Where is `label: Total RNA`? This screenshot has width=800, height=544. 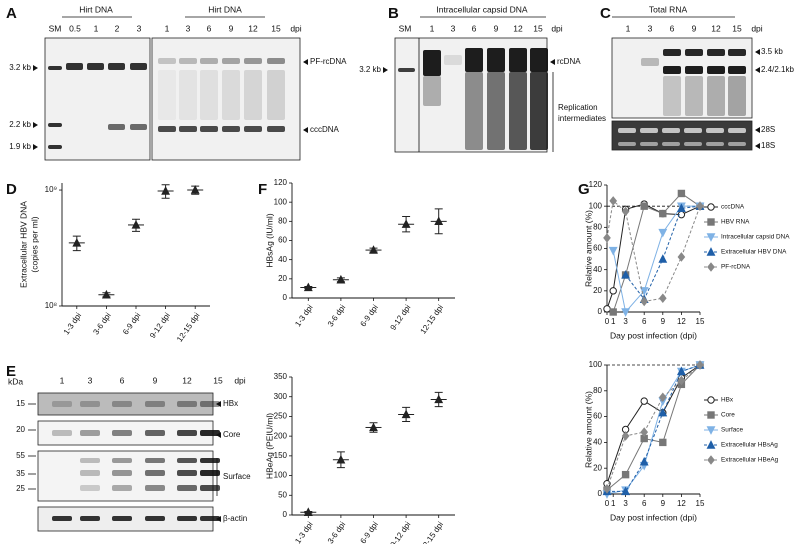
label: Total RNA is located at coordinates (668, 9).